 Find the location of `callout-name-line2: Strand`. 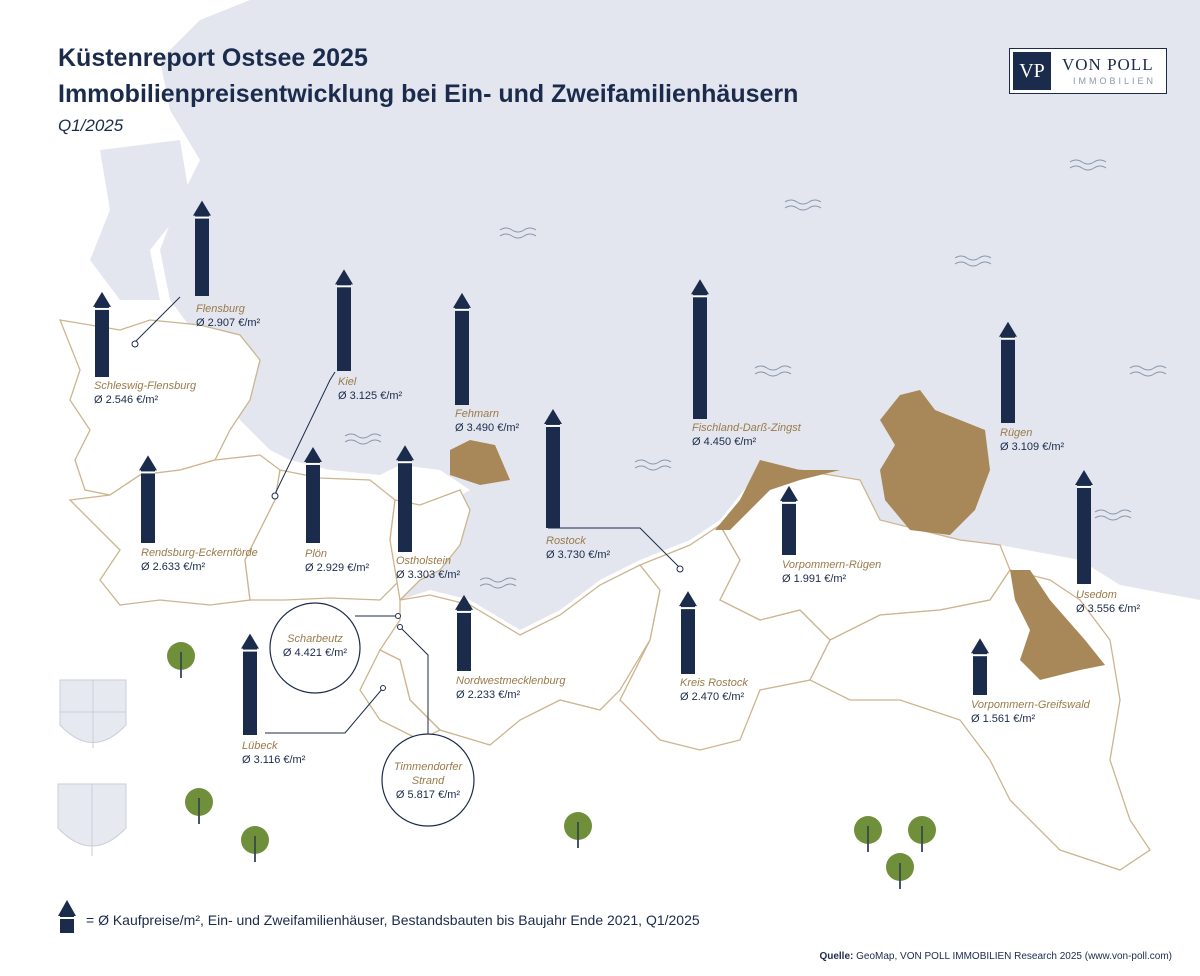

callout-name-line2: Strand is located at coordinates (428, 781).